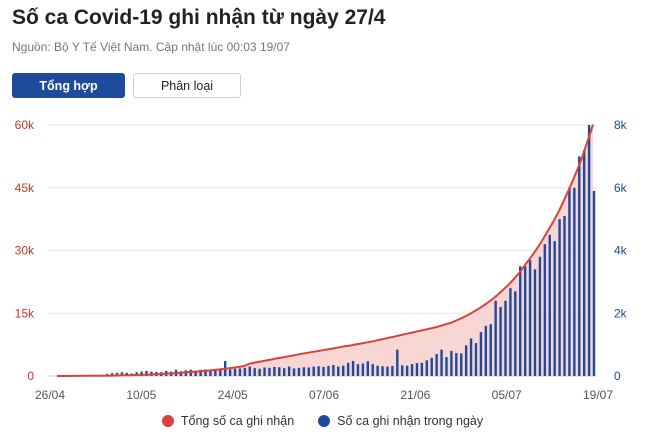 The image size is (645, 445). Describe the element at coordinates (410, 421) in the screenshot. I see `legend-label-daily: Số ca ghi nhận trong ngày` at that location.